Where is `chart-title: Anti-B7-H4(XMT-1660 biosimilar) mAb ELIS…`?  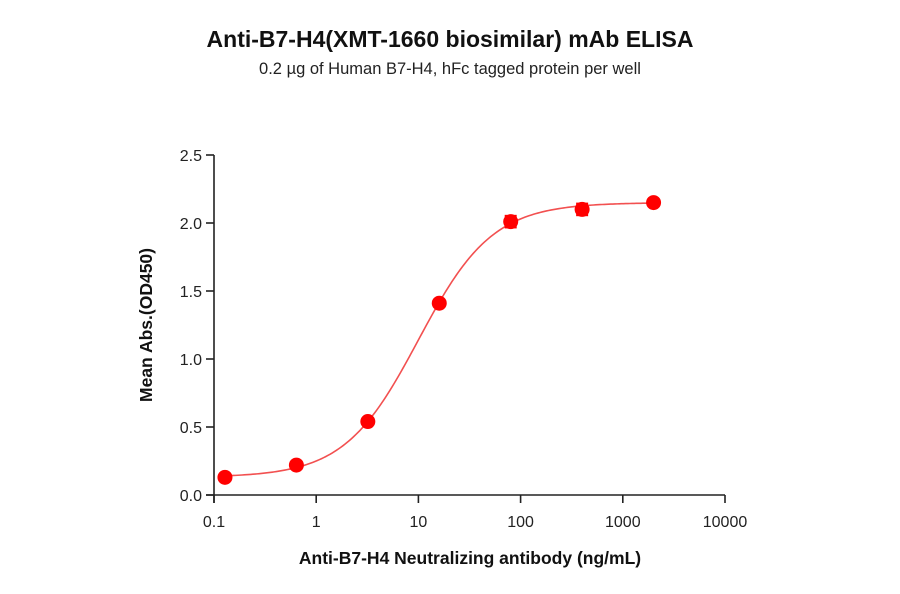 chart-title: Anti-B7-H4(XMT-1660 biosimilar) mAb ELIS… is located at coordinates (450, 39).